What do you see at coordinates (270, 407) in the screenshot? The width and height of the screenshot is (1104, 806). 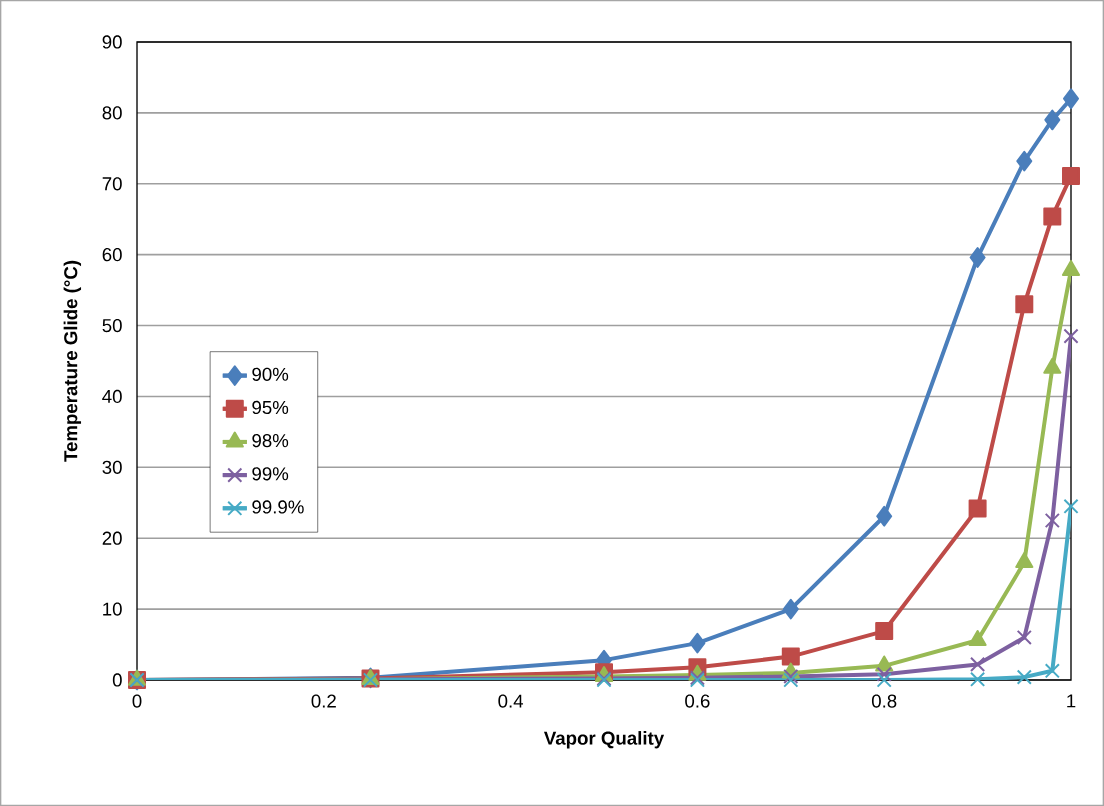 I see `legend-label: 95%` at bounding box center [270, 407].